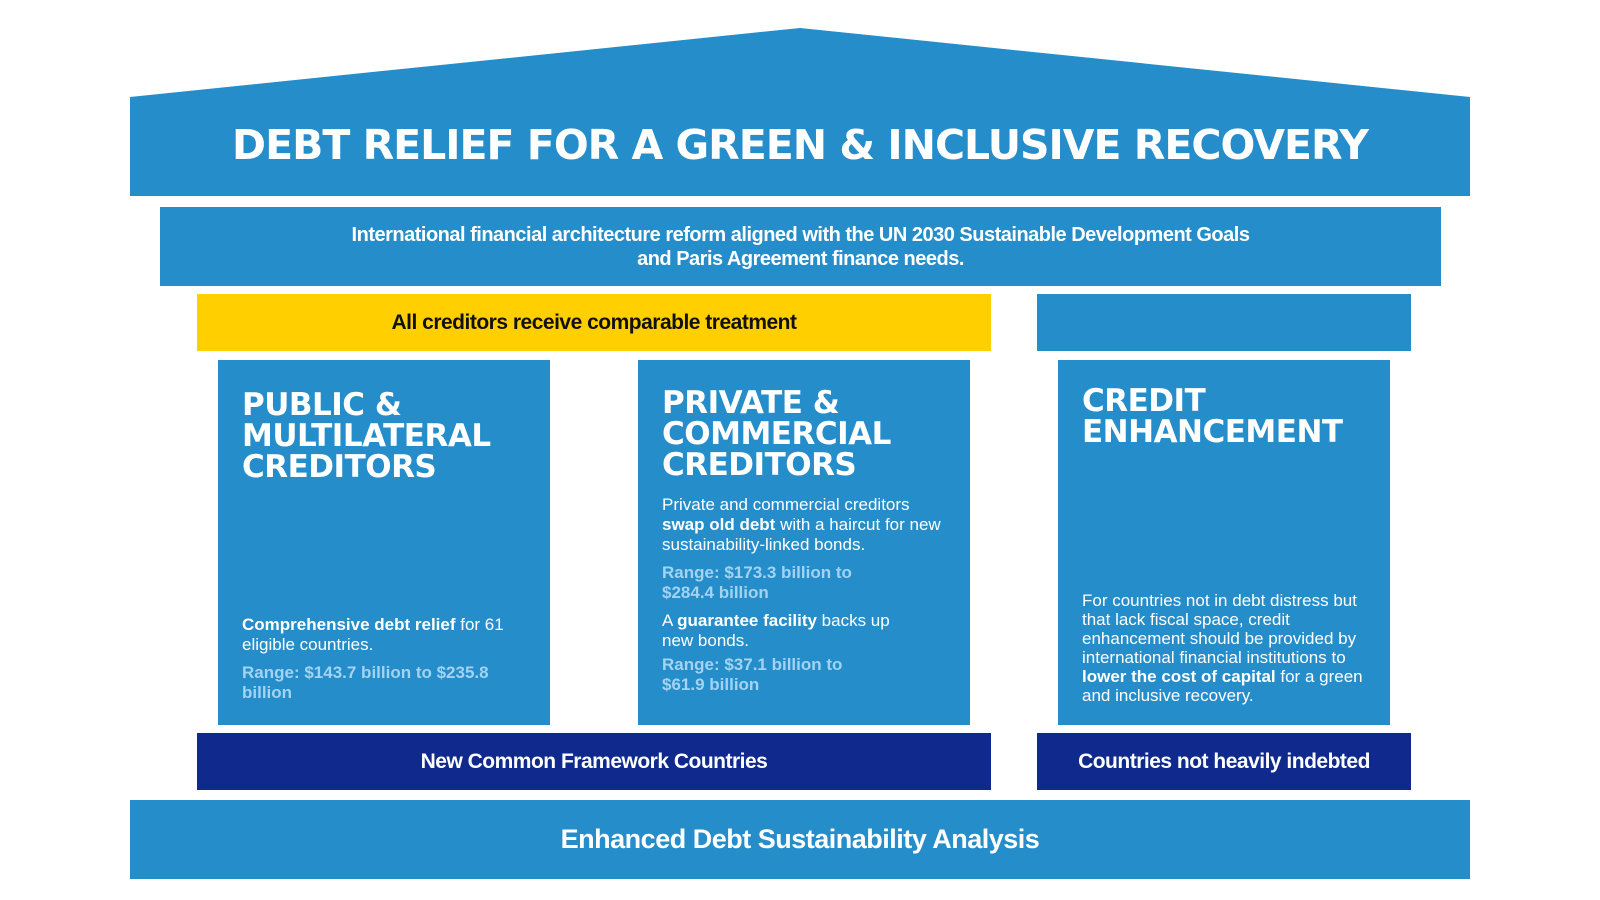 The width and height of the screenshot is (1600, 900). What do you see at coordinates (365, 682) in the screenshot?
I see `range-text: Range: $143.7 billion to $235.8 billion` at bounding box center [365, 682].